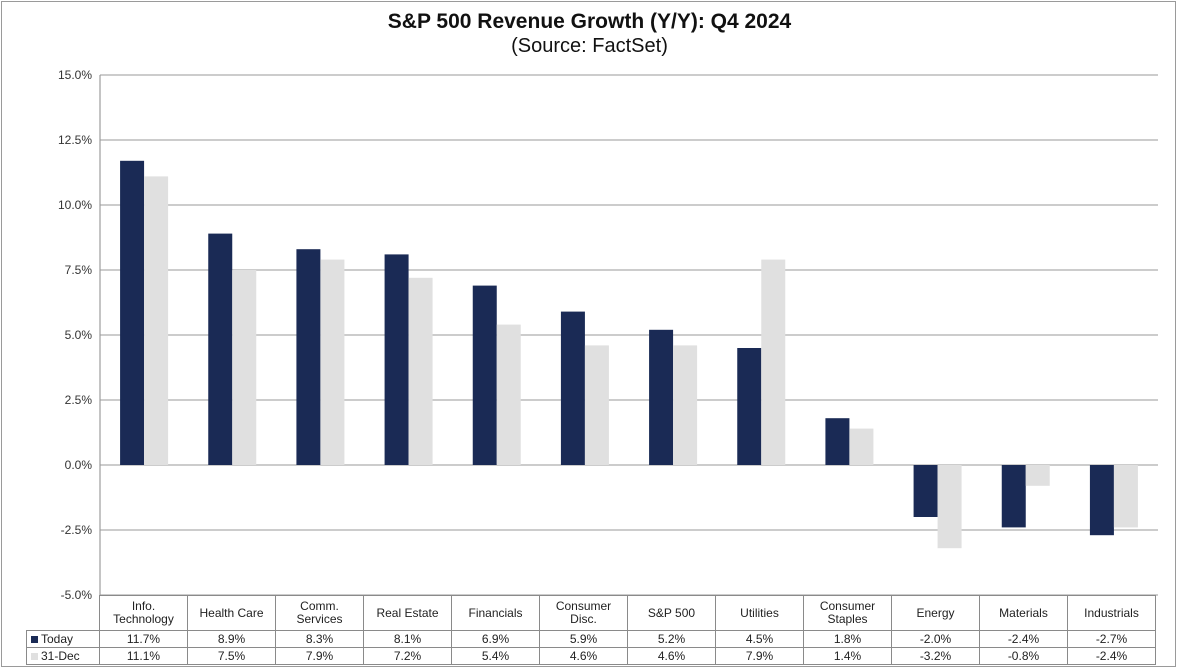 The width and height of the screenshot is (1179, 670). What do you see at coordinates (79, 270) in the screenshot?
I see `y-tick-label: 7.5%` at bounding box center [79, 270].